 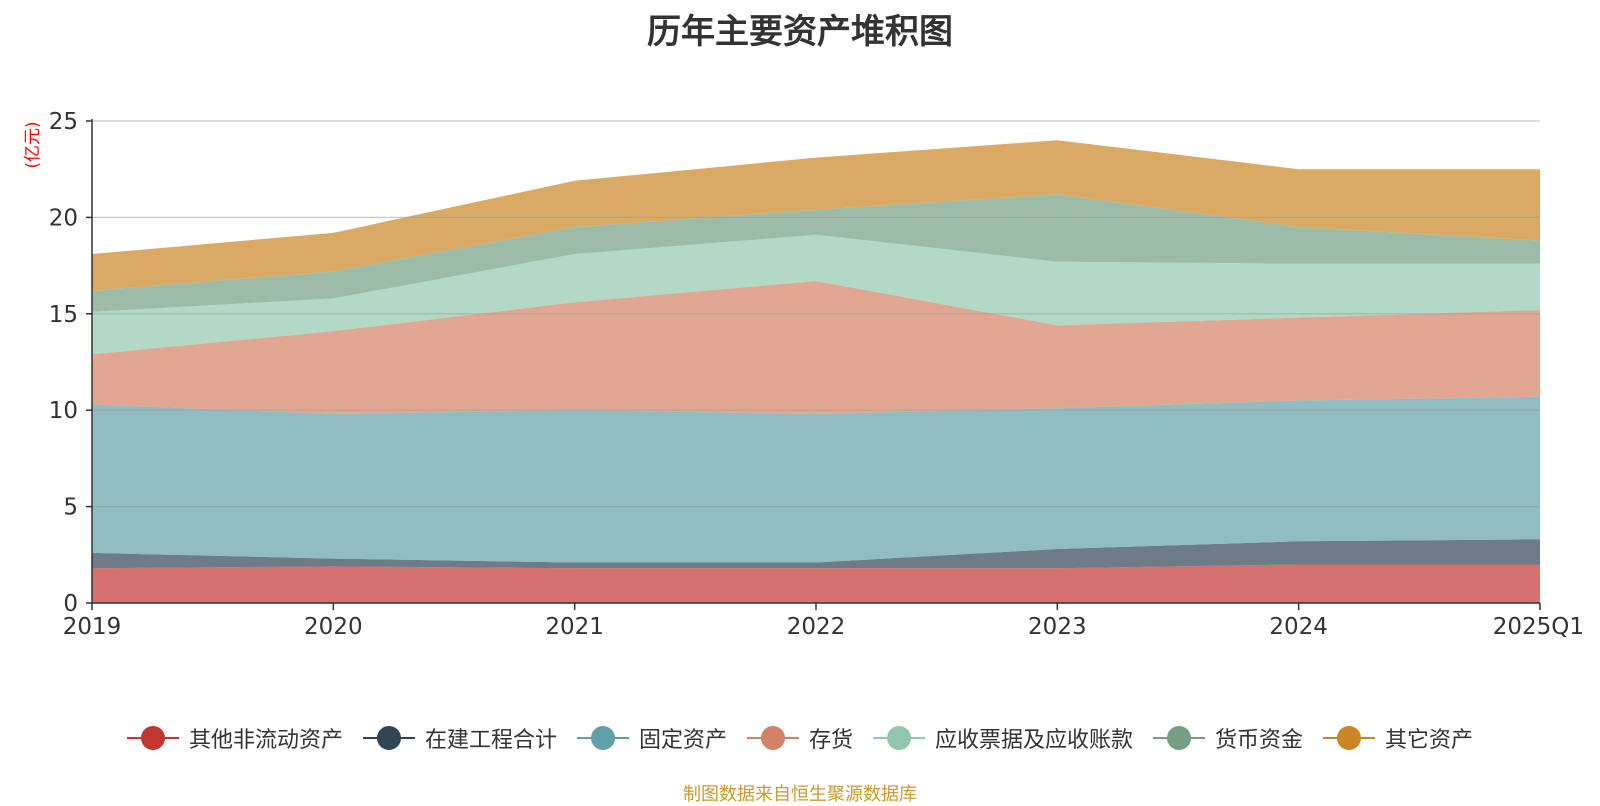 I want to click on legend-item-3: 存货, so click(x=799, y=738).